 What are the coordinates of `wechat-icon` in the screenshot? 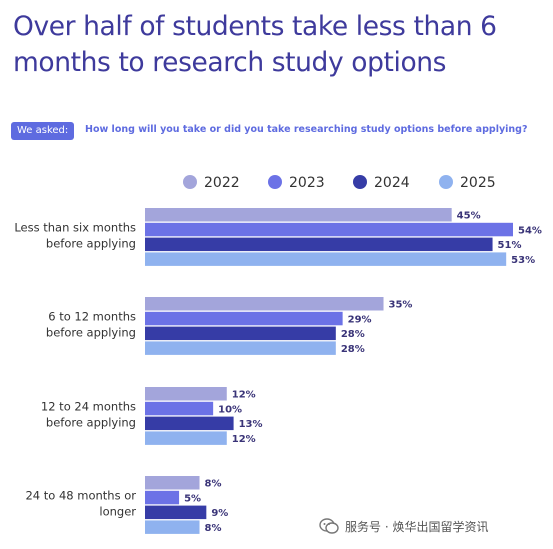 It's located at (329, 526).